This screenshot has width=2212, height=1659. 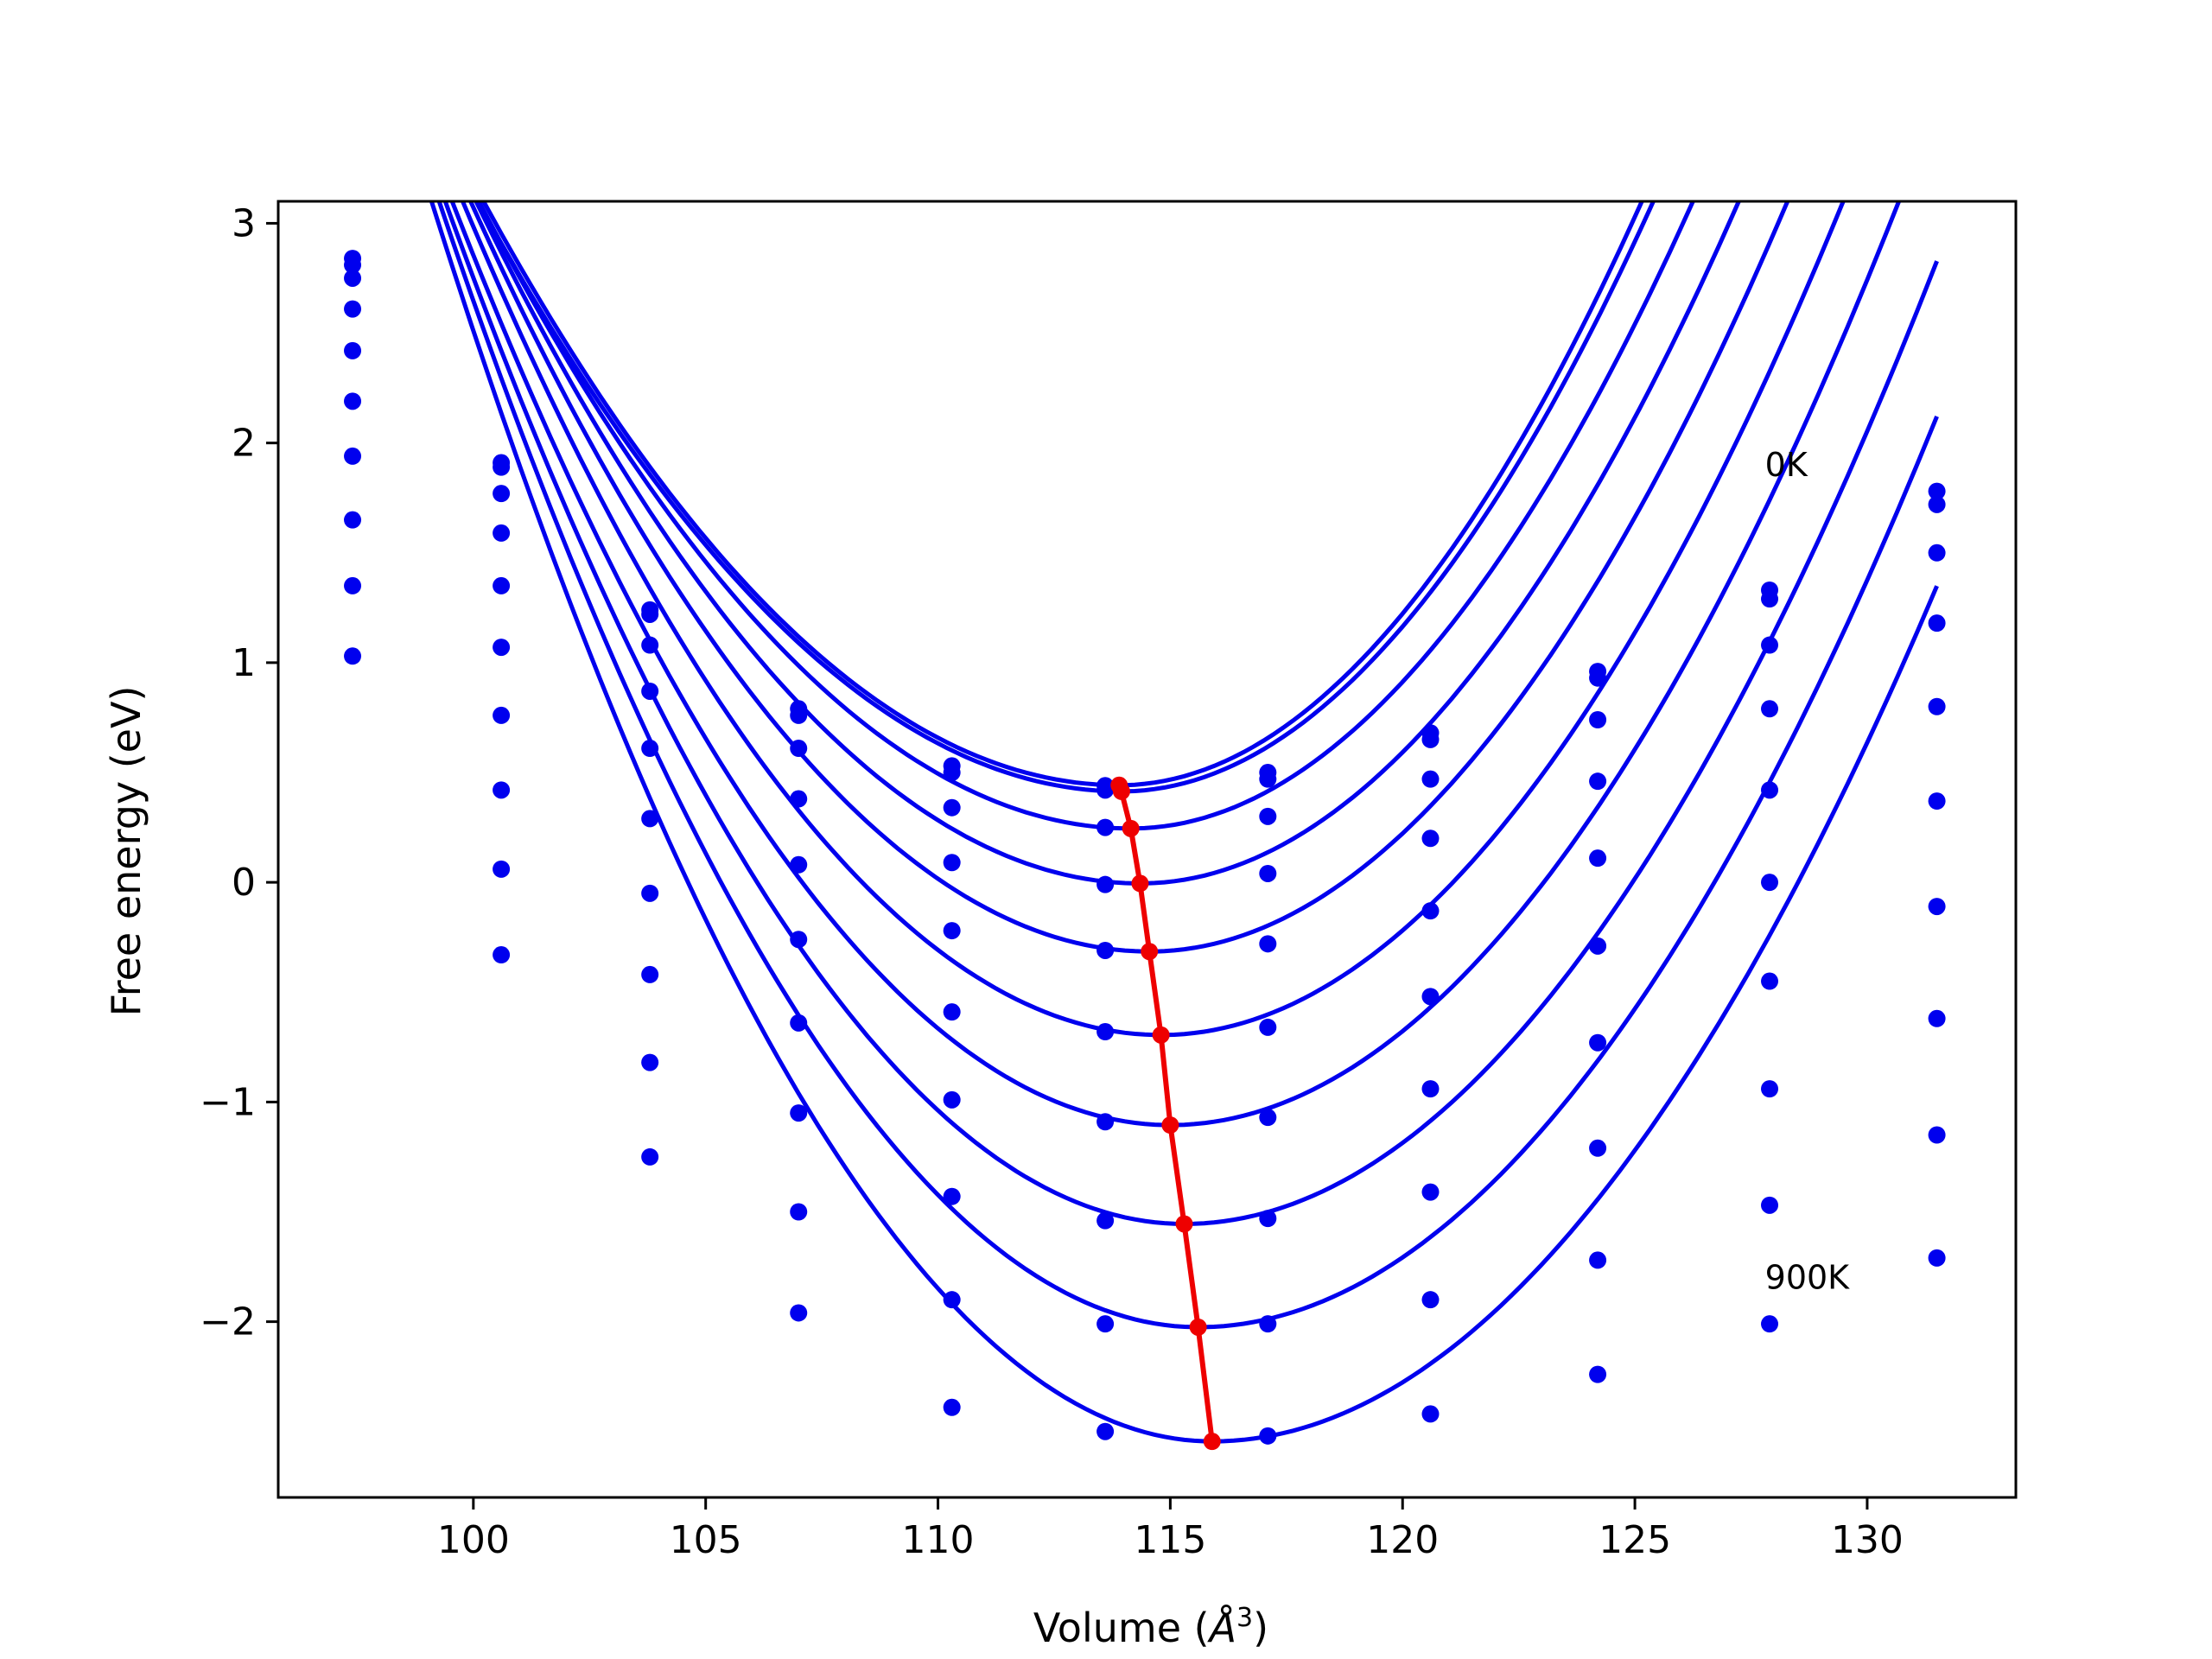 I want to click on annotations: 0K 900K, so click(x=1808, y=871).